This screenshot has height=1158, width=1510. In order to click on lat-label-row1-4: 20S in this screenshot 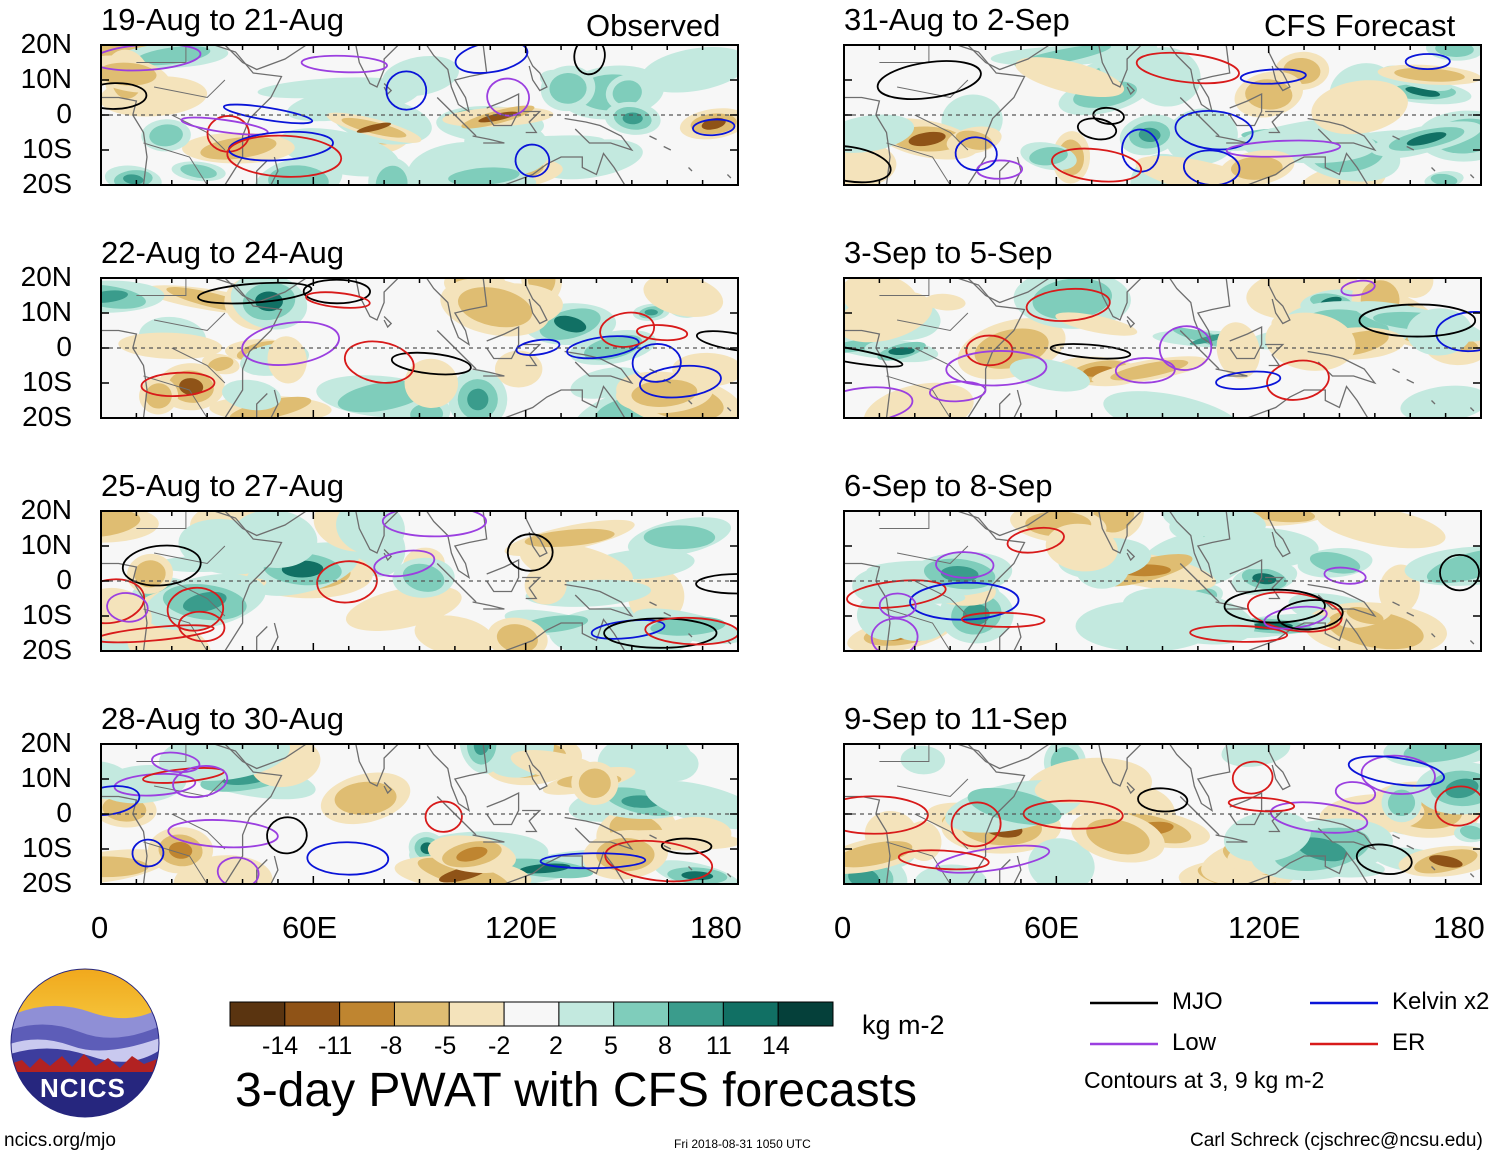, I will do `click(47, 183)`.